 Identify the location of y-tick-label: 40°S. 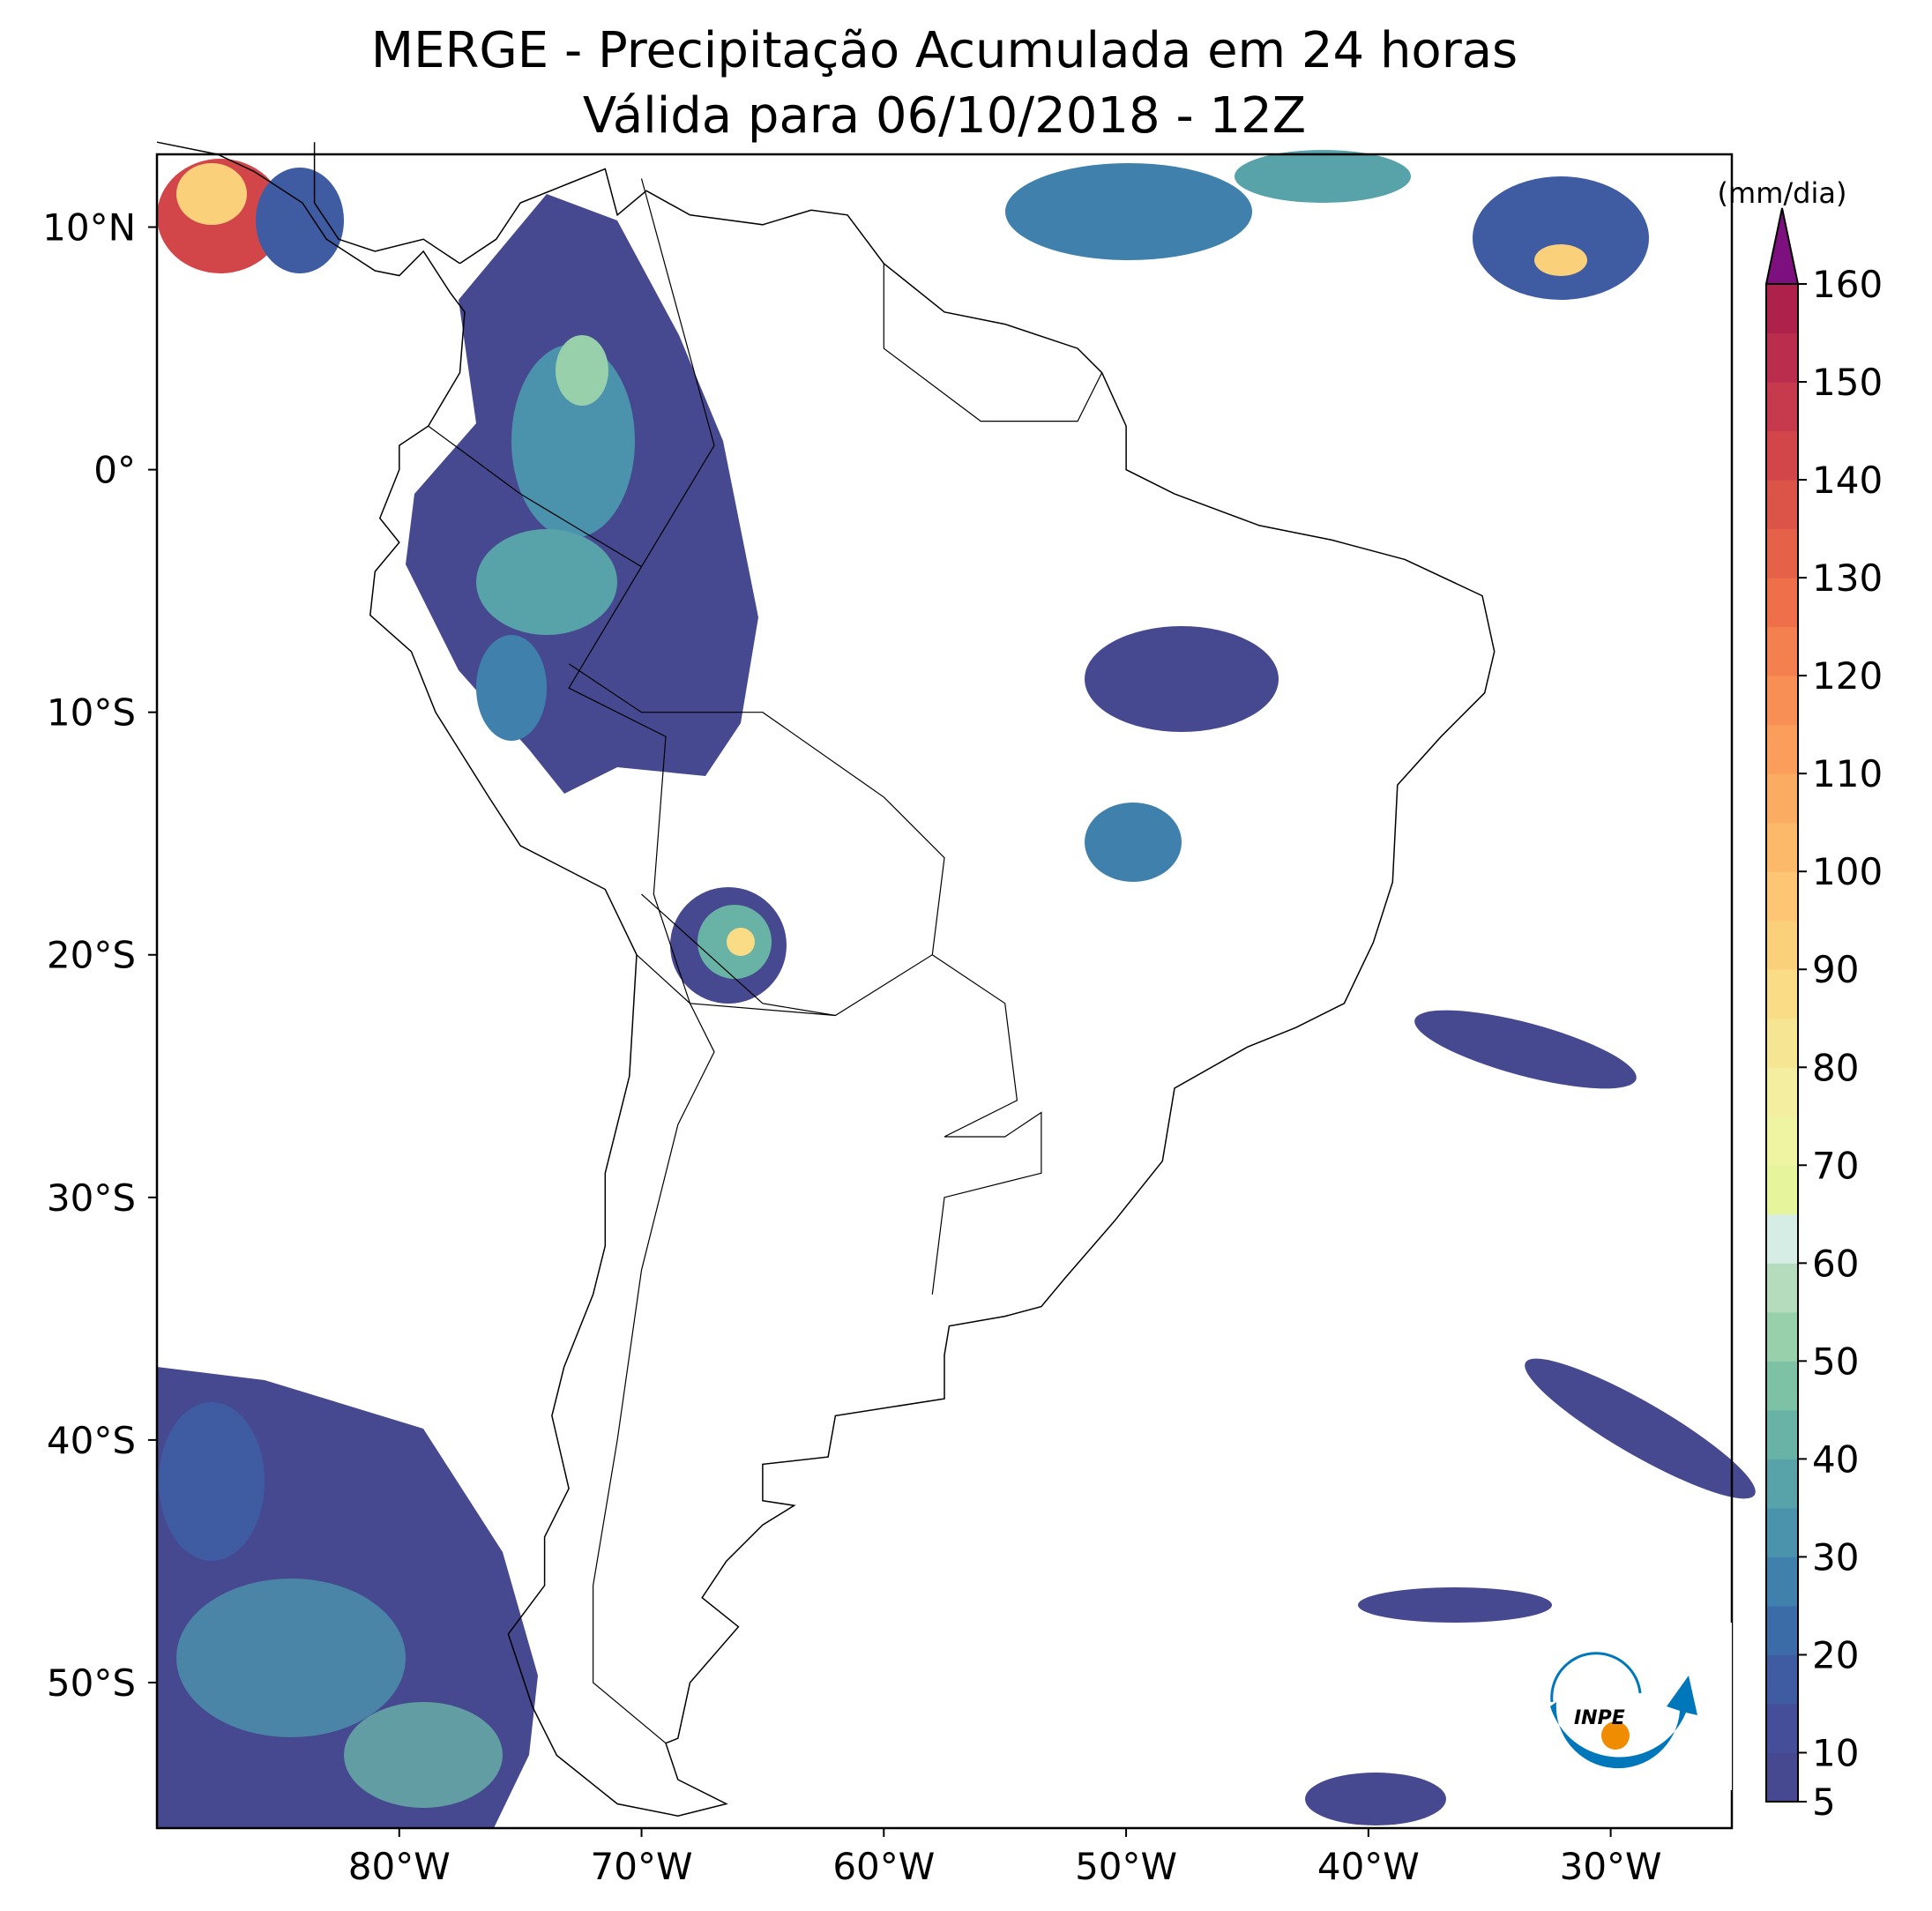
(91, 1441).